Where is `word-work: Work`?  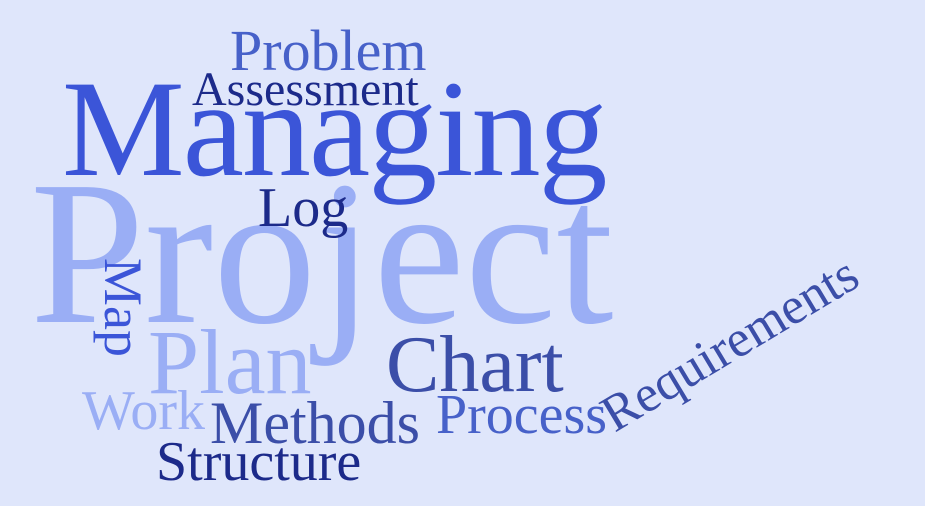 word-work: Work is located at coordinates (144, 411).